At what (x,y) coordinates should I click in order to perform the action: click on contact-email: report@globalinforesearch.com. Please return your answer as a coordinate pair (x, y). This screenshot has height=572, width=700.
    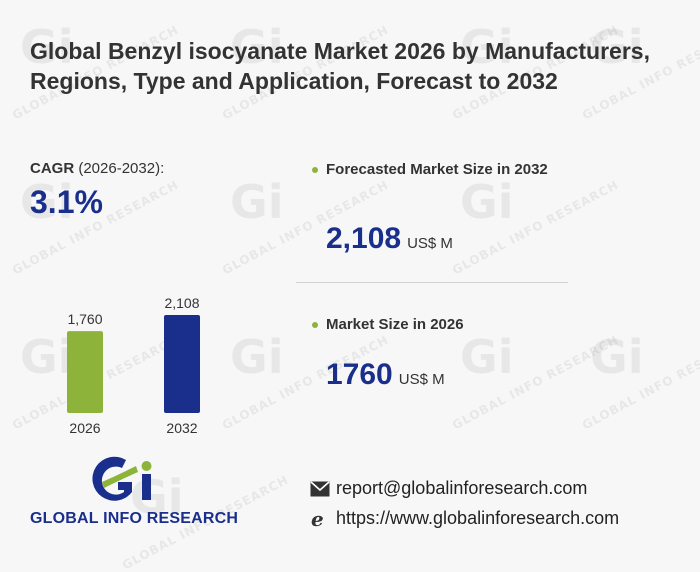
    Looking at the image, I should click on (448, 488).